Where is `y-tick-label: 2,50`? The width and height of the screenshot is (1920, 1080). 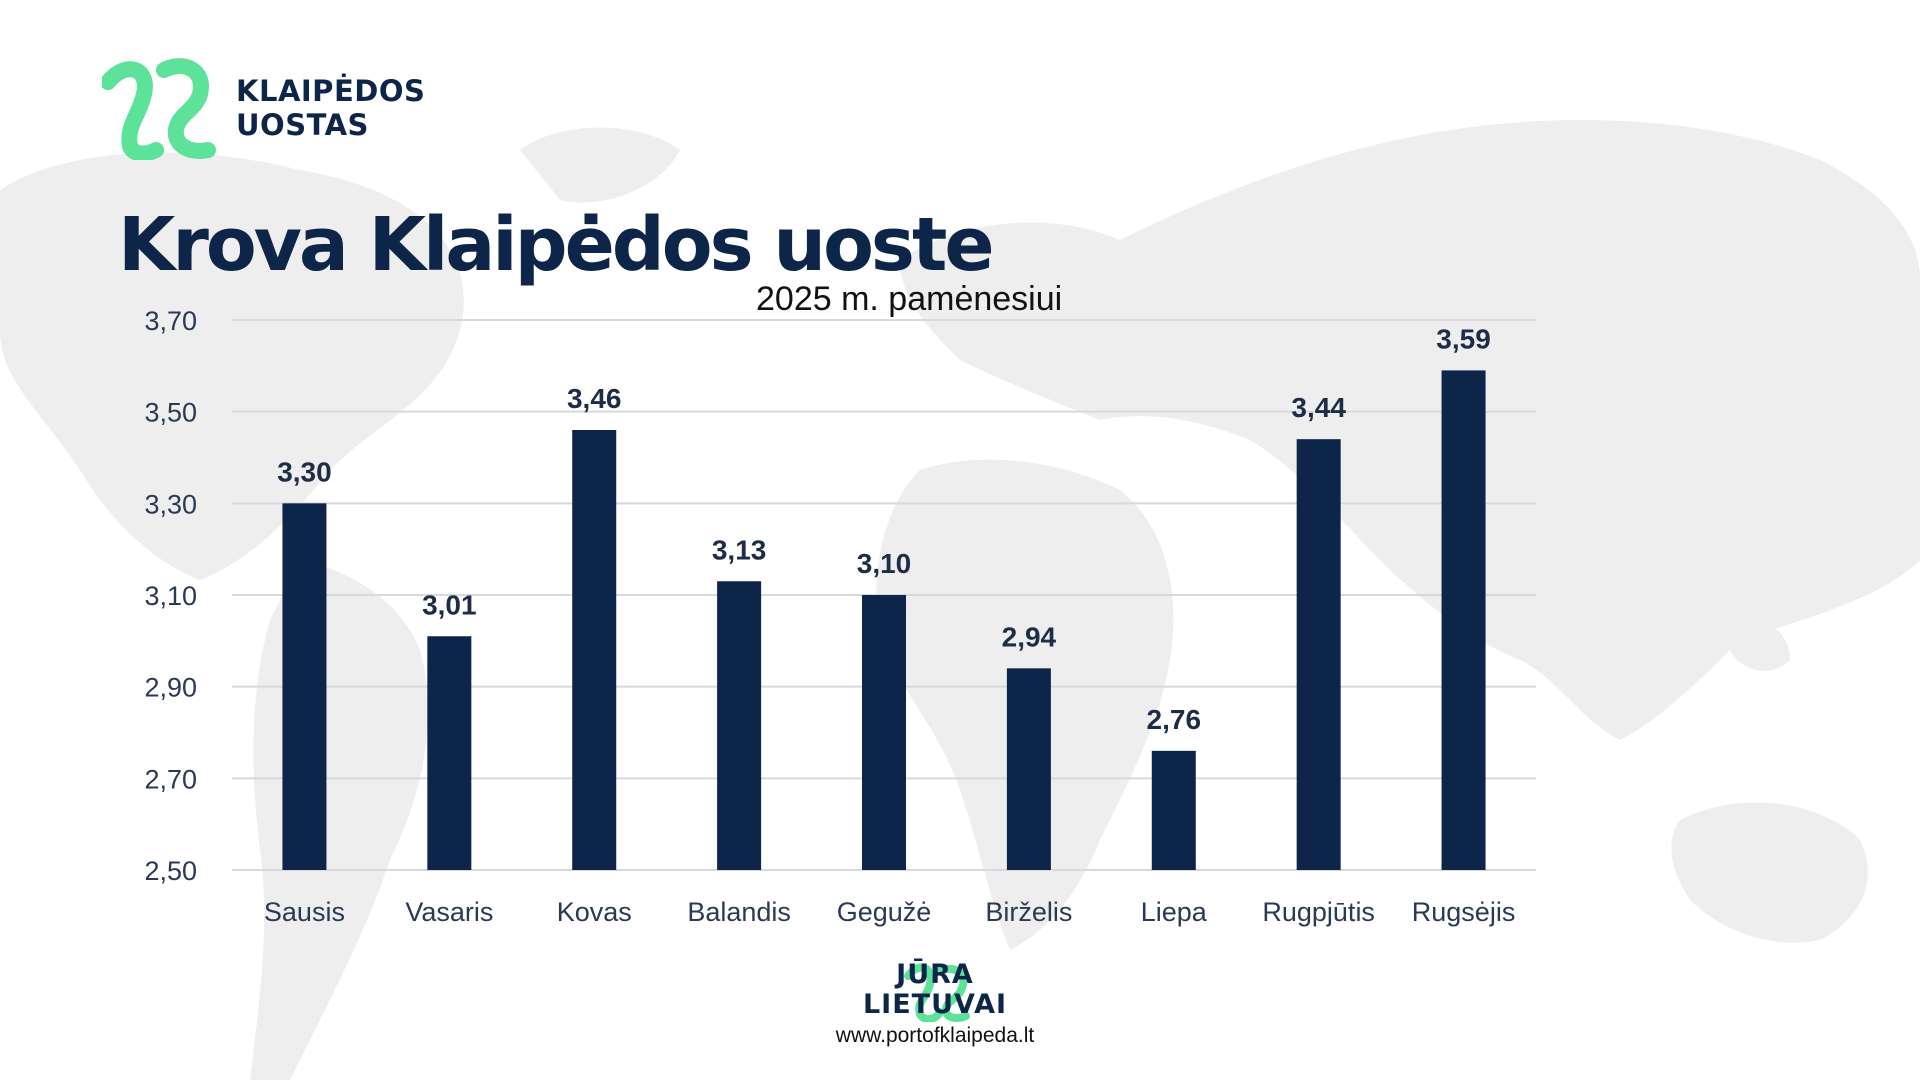
y-tick-label: 2,50 is located at coordinates (170, 871).